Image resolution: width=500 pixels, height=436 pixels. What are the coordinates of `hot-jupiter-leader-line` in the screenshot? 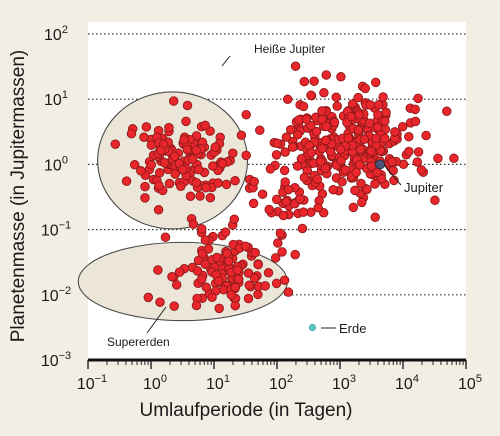 It's located at (226, 61).